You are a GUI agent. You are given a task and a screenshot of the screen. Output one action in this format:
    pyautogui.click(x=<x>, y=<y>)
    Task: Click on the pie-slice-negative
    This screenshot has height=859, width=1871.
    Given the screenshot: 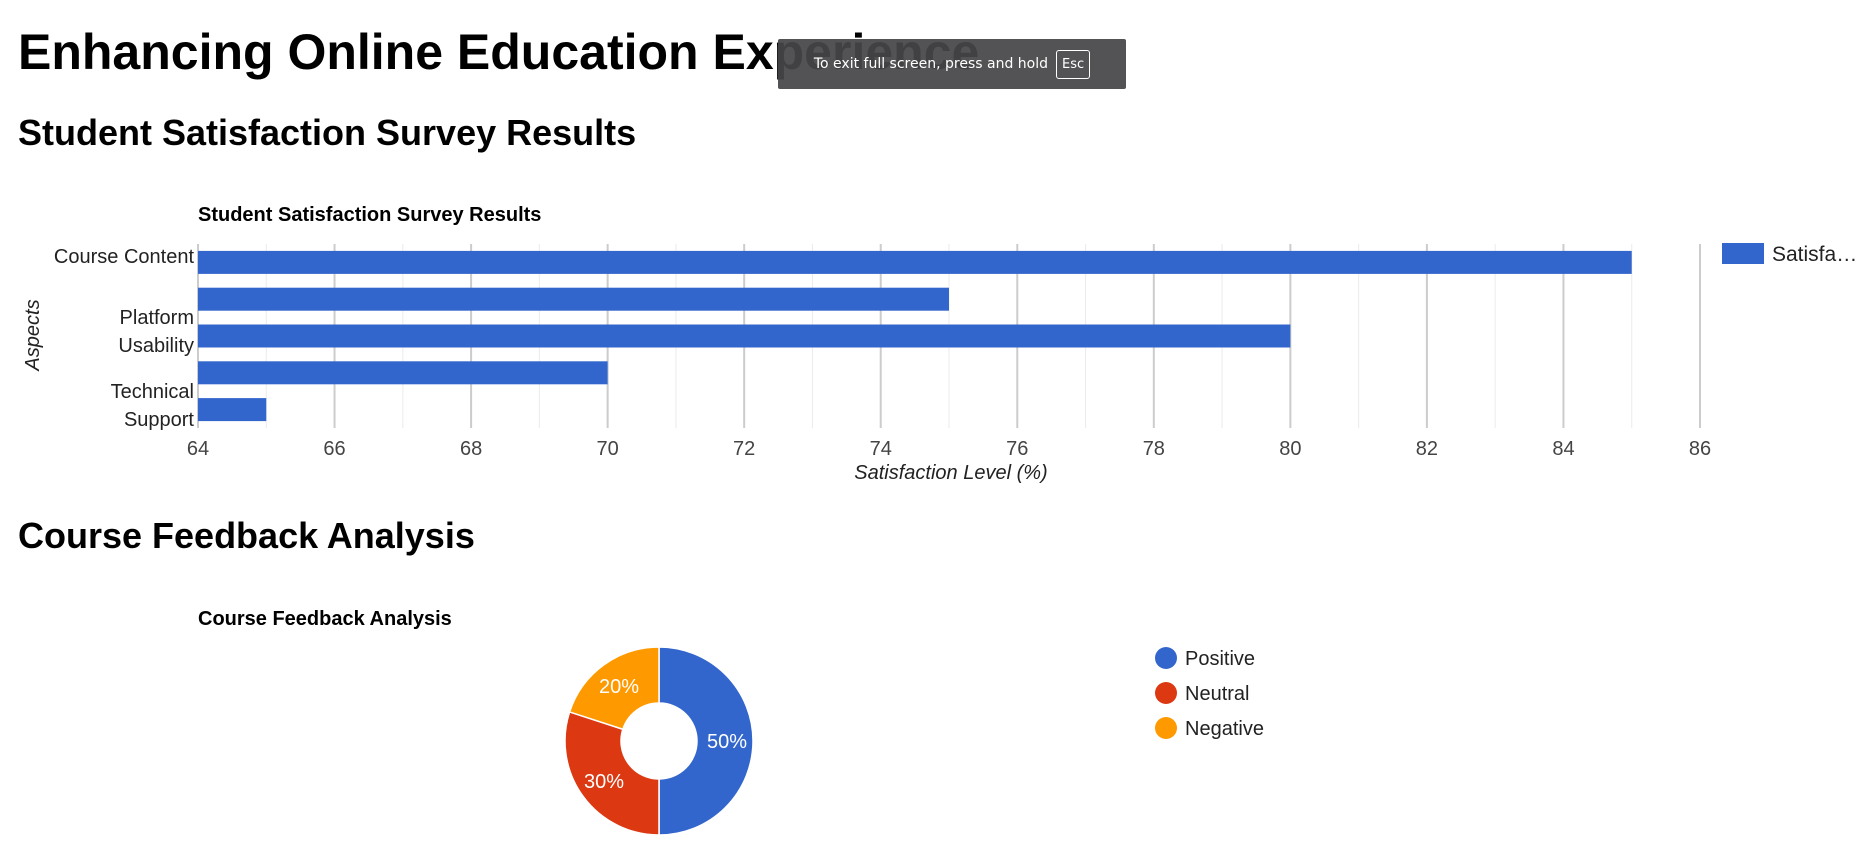 What is the action you would take?
    pyautogui.click(x=614, y=688)
    